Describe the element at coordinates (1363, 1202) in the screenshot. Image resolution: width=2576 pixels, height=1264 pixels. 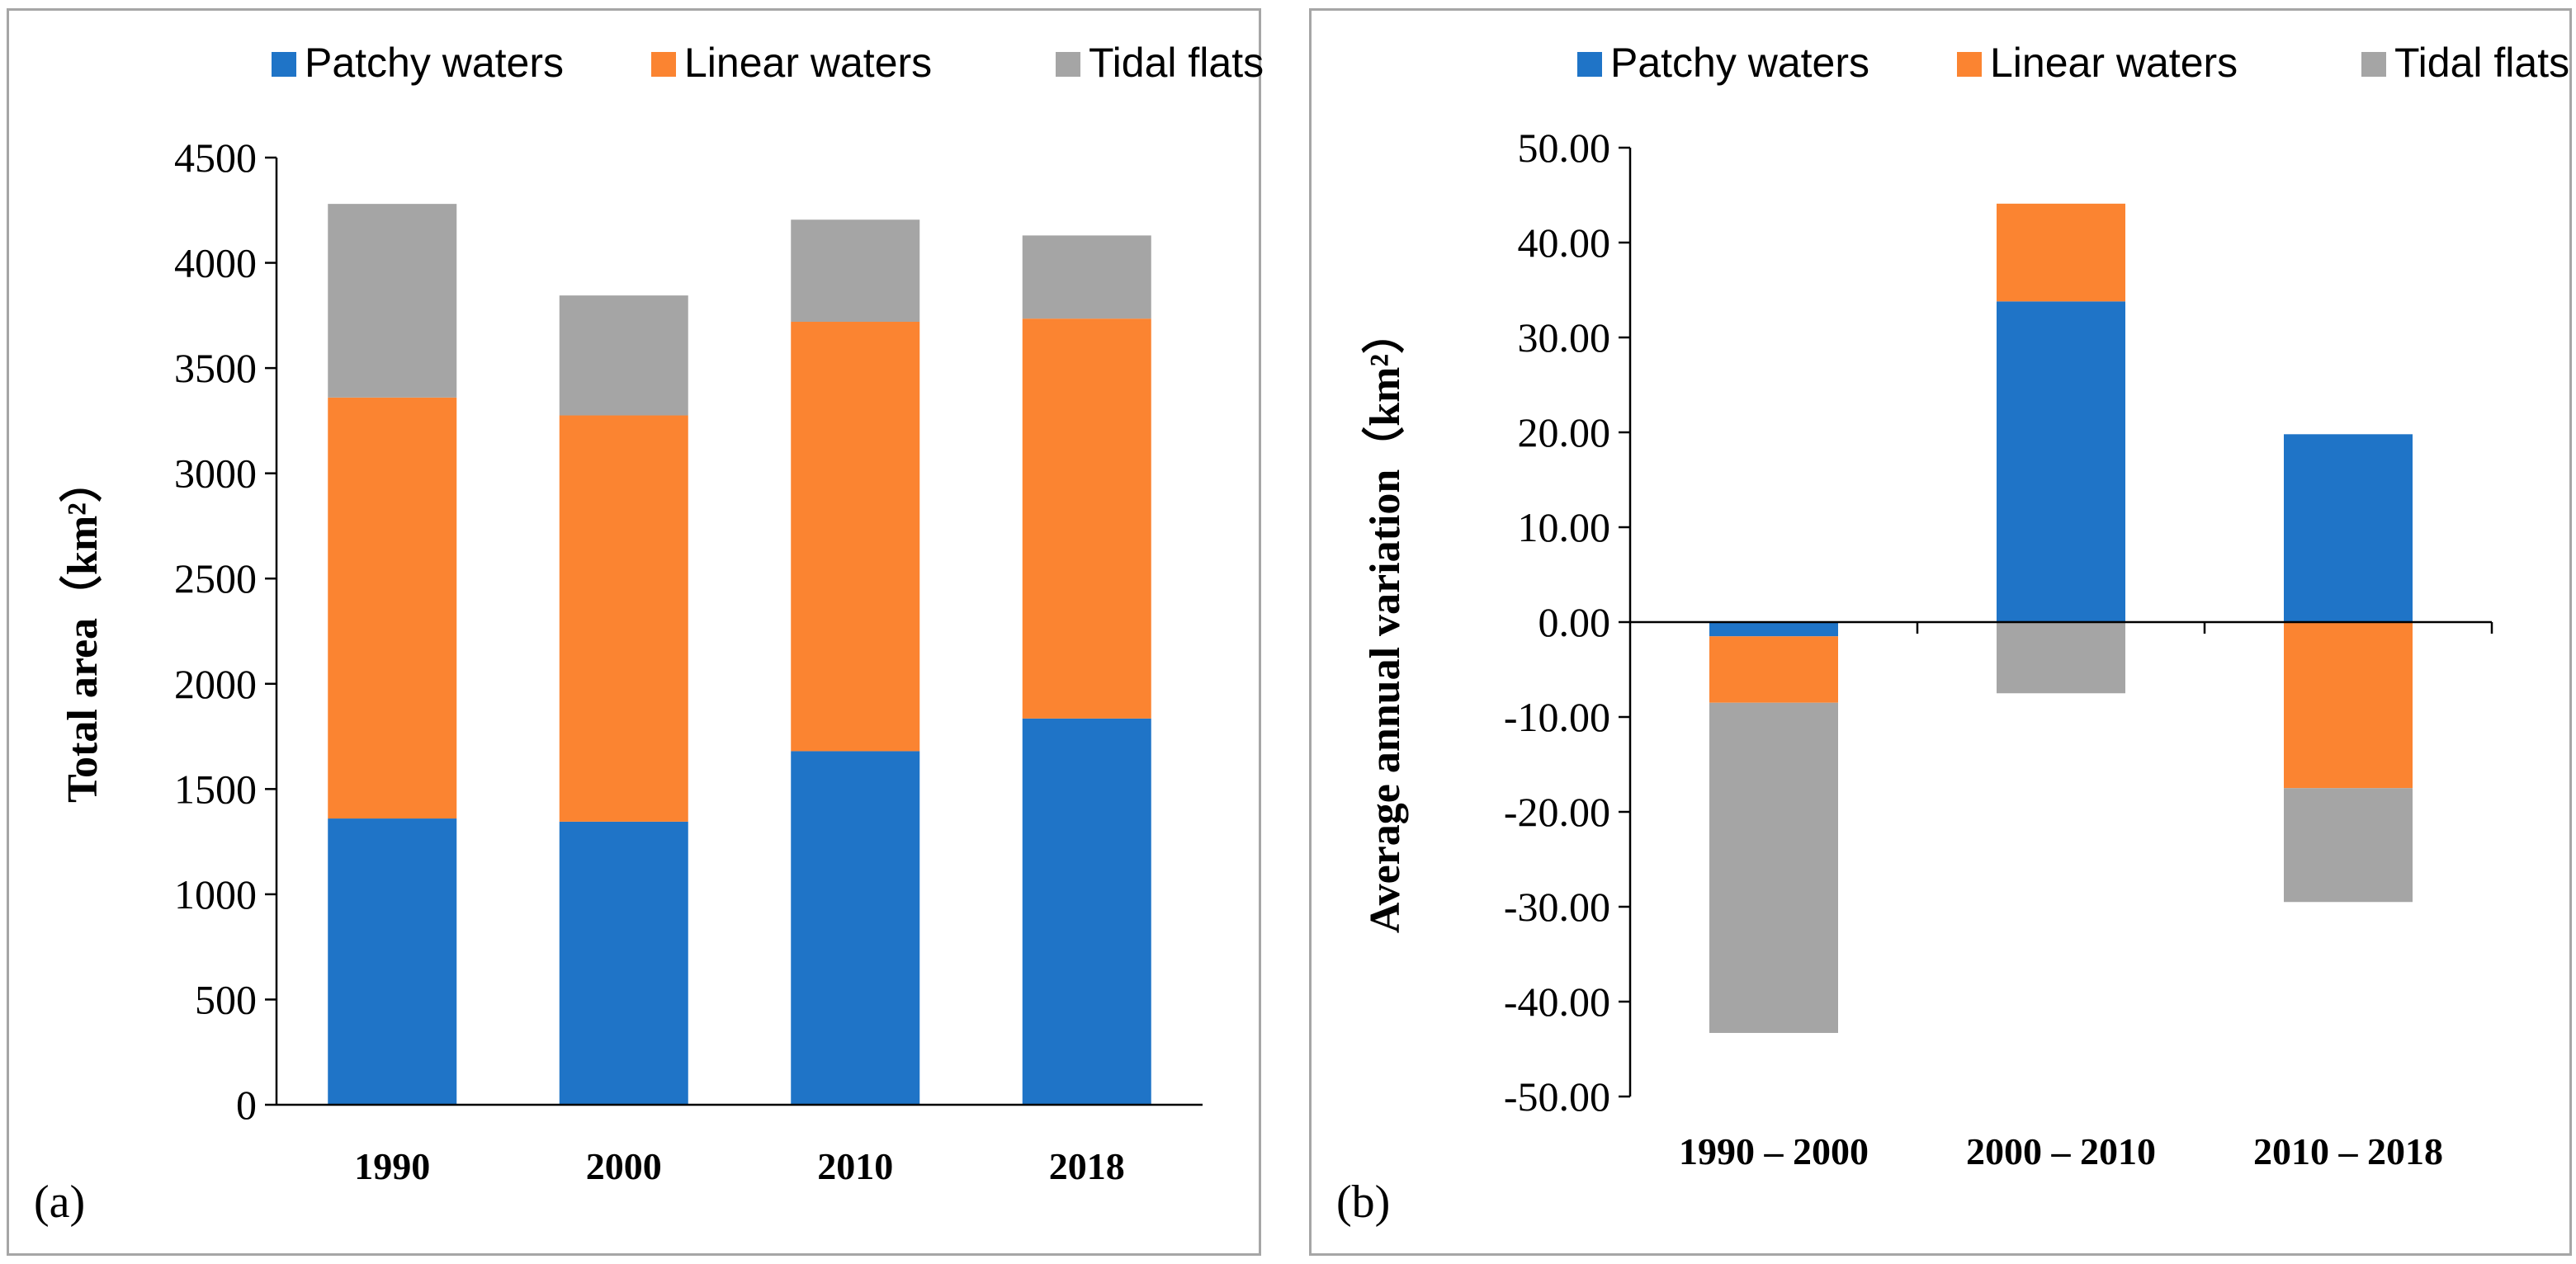
I see `b-panel-label: (b)` at that location.